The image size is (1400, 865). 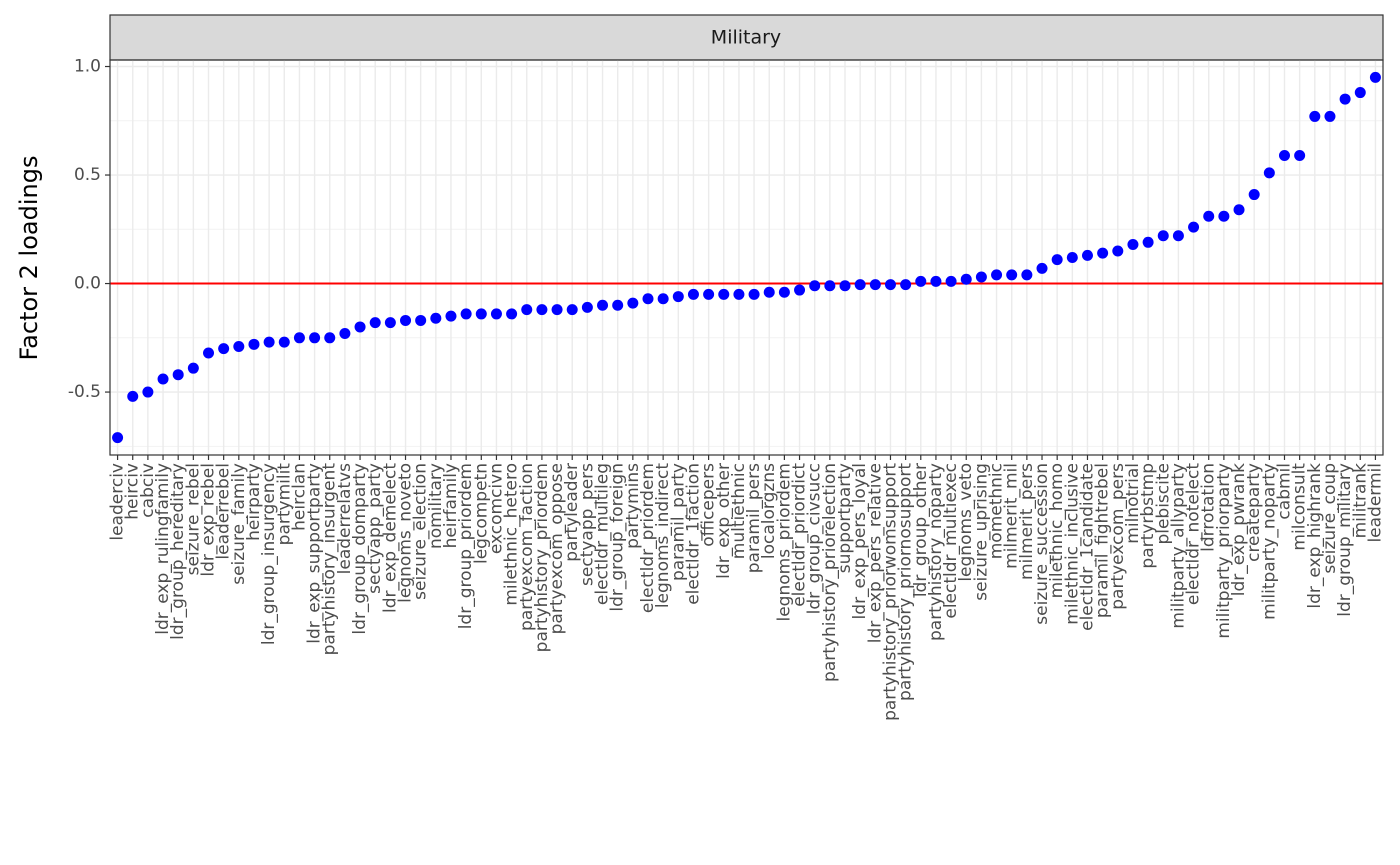 What do you see at coordinates (390, 538) in the screenshot?
I see `x-tick-label: ldr_exp_demelect` at bounding box center [390, 538].